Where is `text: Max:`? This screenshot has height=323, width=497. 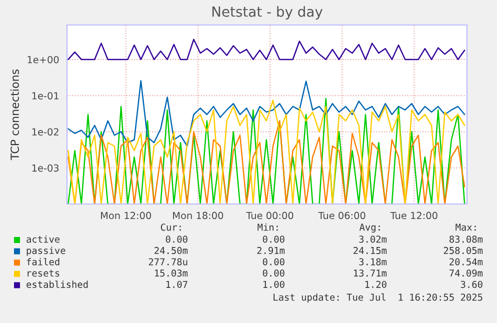
text: Max: is located at coordinates (466, 227).